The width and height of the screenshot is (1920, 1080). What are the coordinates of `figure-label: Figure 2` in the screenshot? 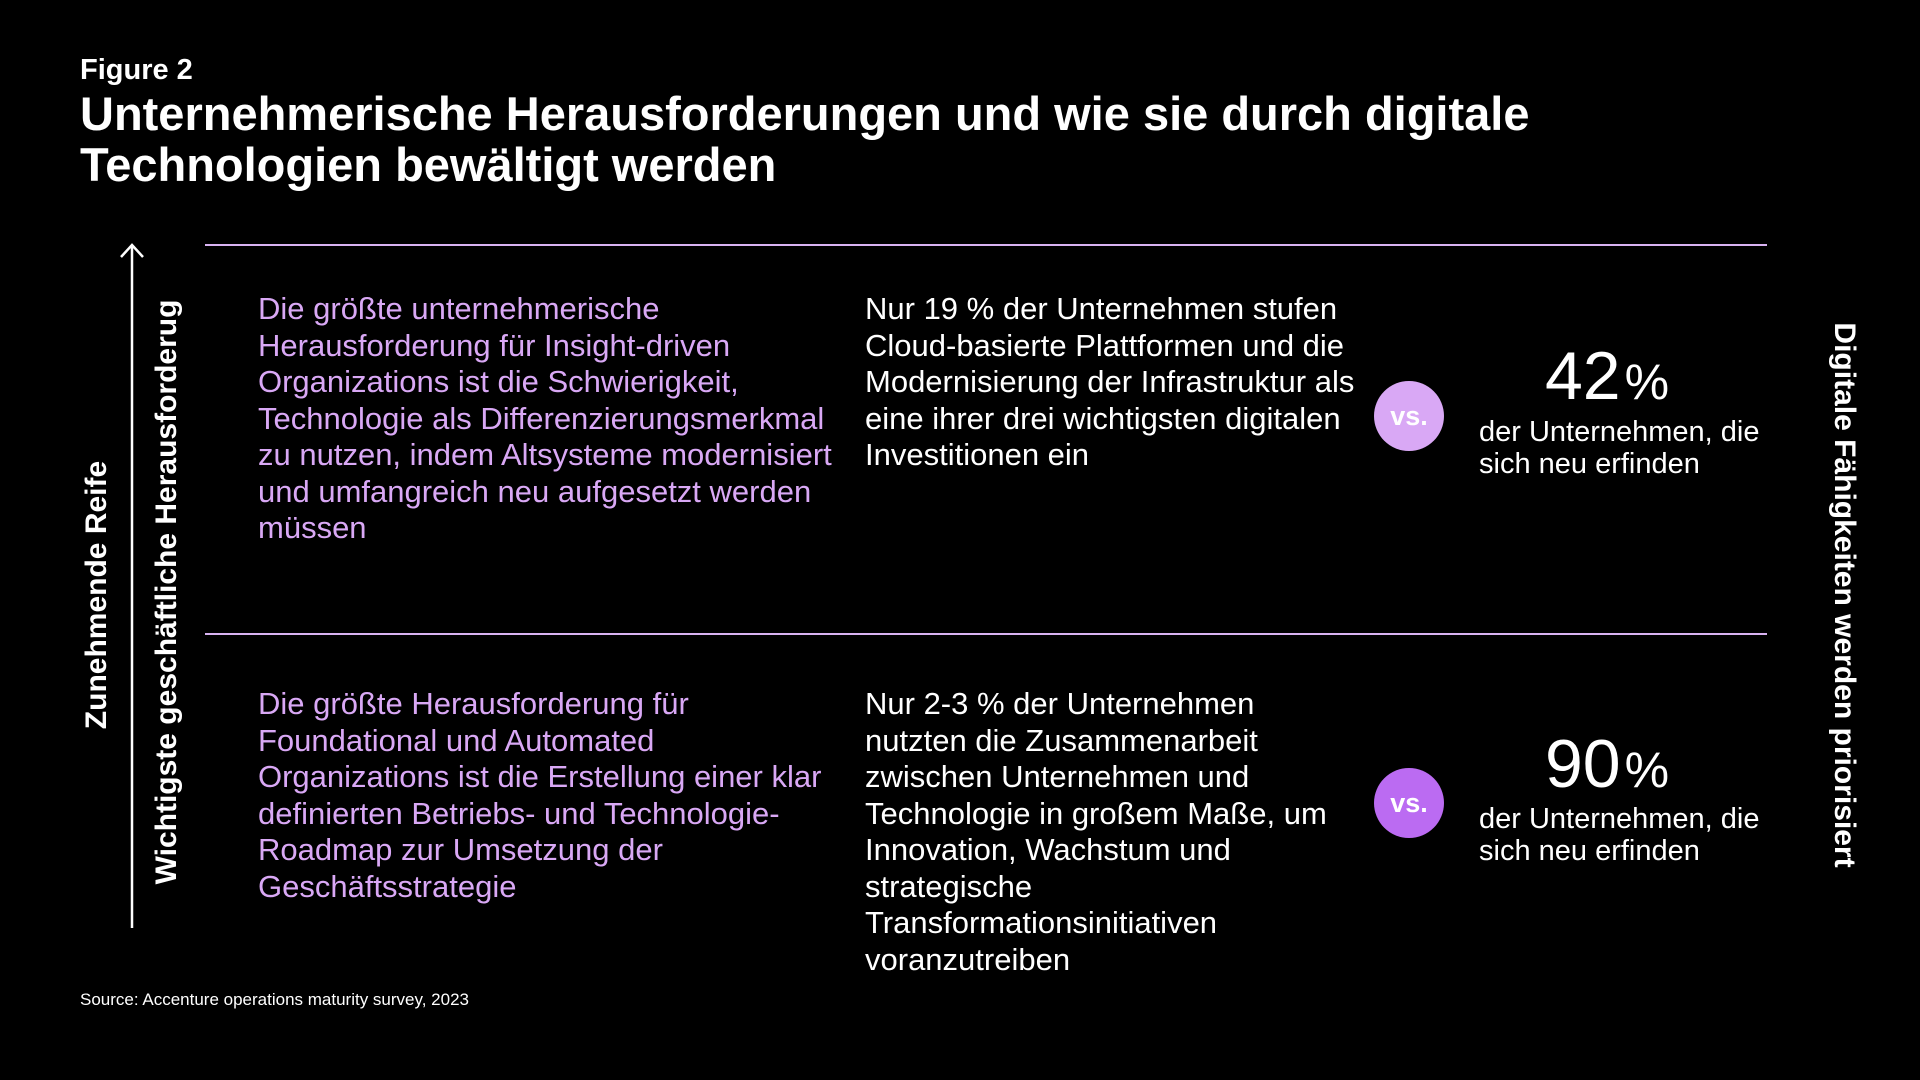 It's located at (136, 70).